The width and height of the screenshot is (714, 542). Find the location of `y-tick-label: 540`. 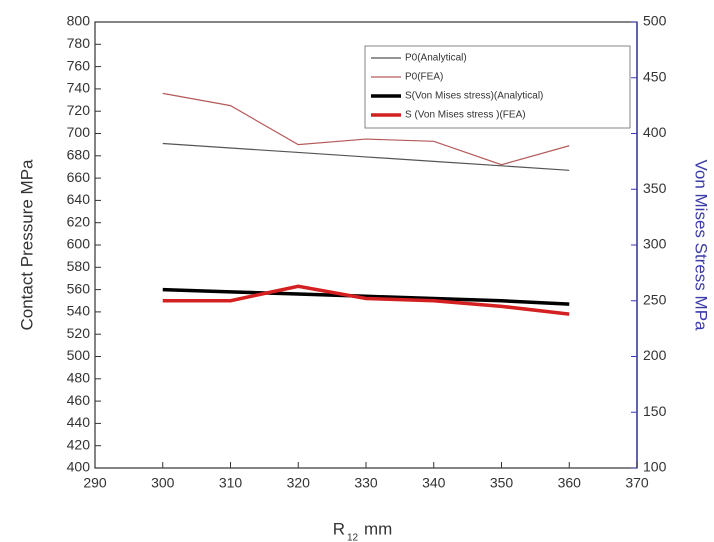

y-tick-label: 540 is located at coordinates (79, 311).